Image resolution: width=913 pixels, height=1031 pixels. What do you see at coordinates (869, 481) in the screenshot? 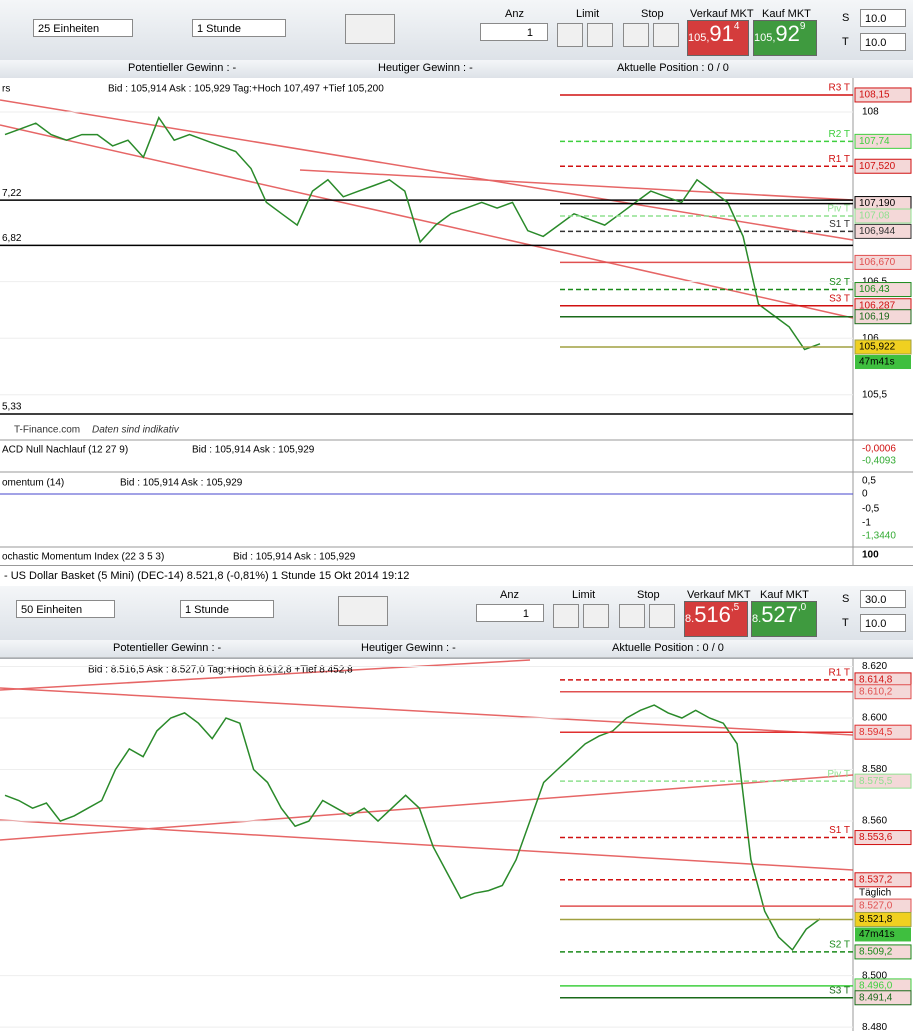
I see `momentum-tick: 0,5` at bounding box center [869, 481].